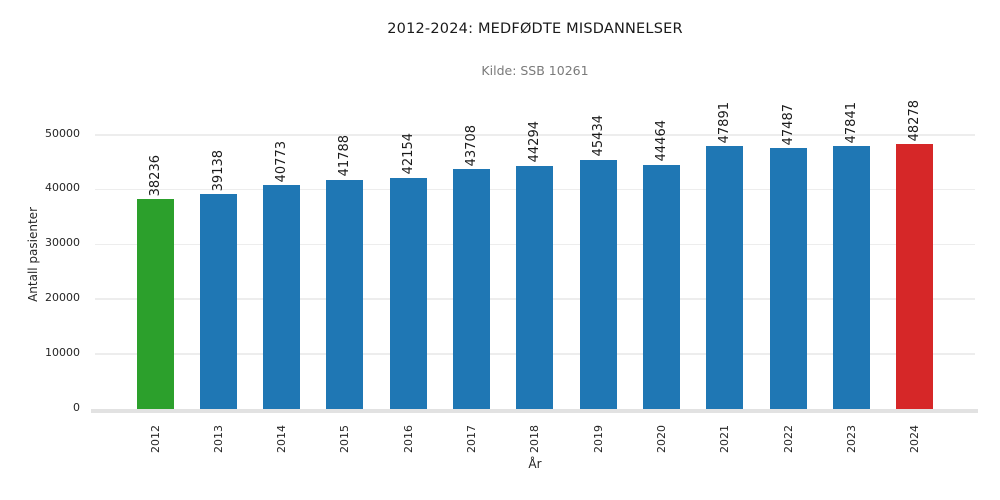  I want to click on x-tick-label-2014: 2014, so click(282, 439).